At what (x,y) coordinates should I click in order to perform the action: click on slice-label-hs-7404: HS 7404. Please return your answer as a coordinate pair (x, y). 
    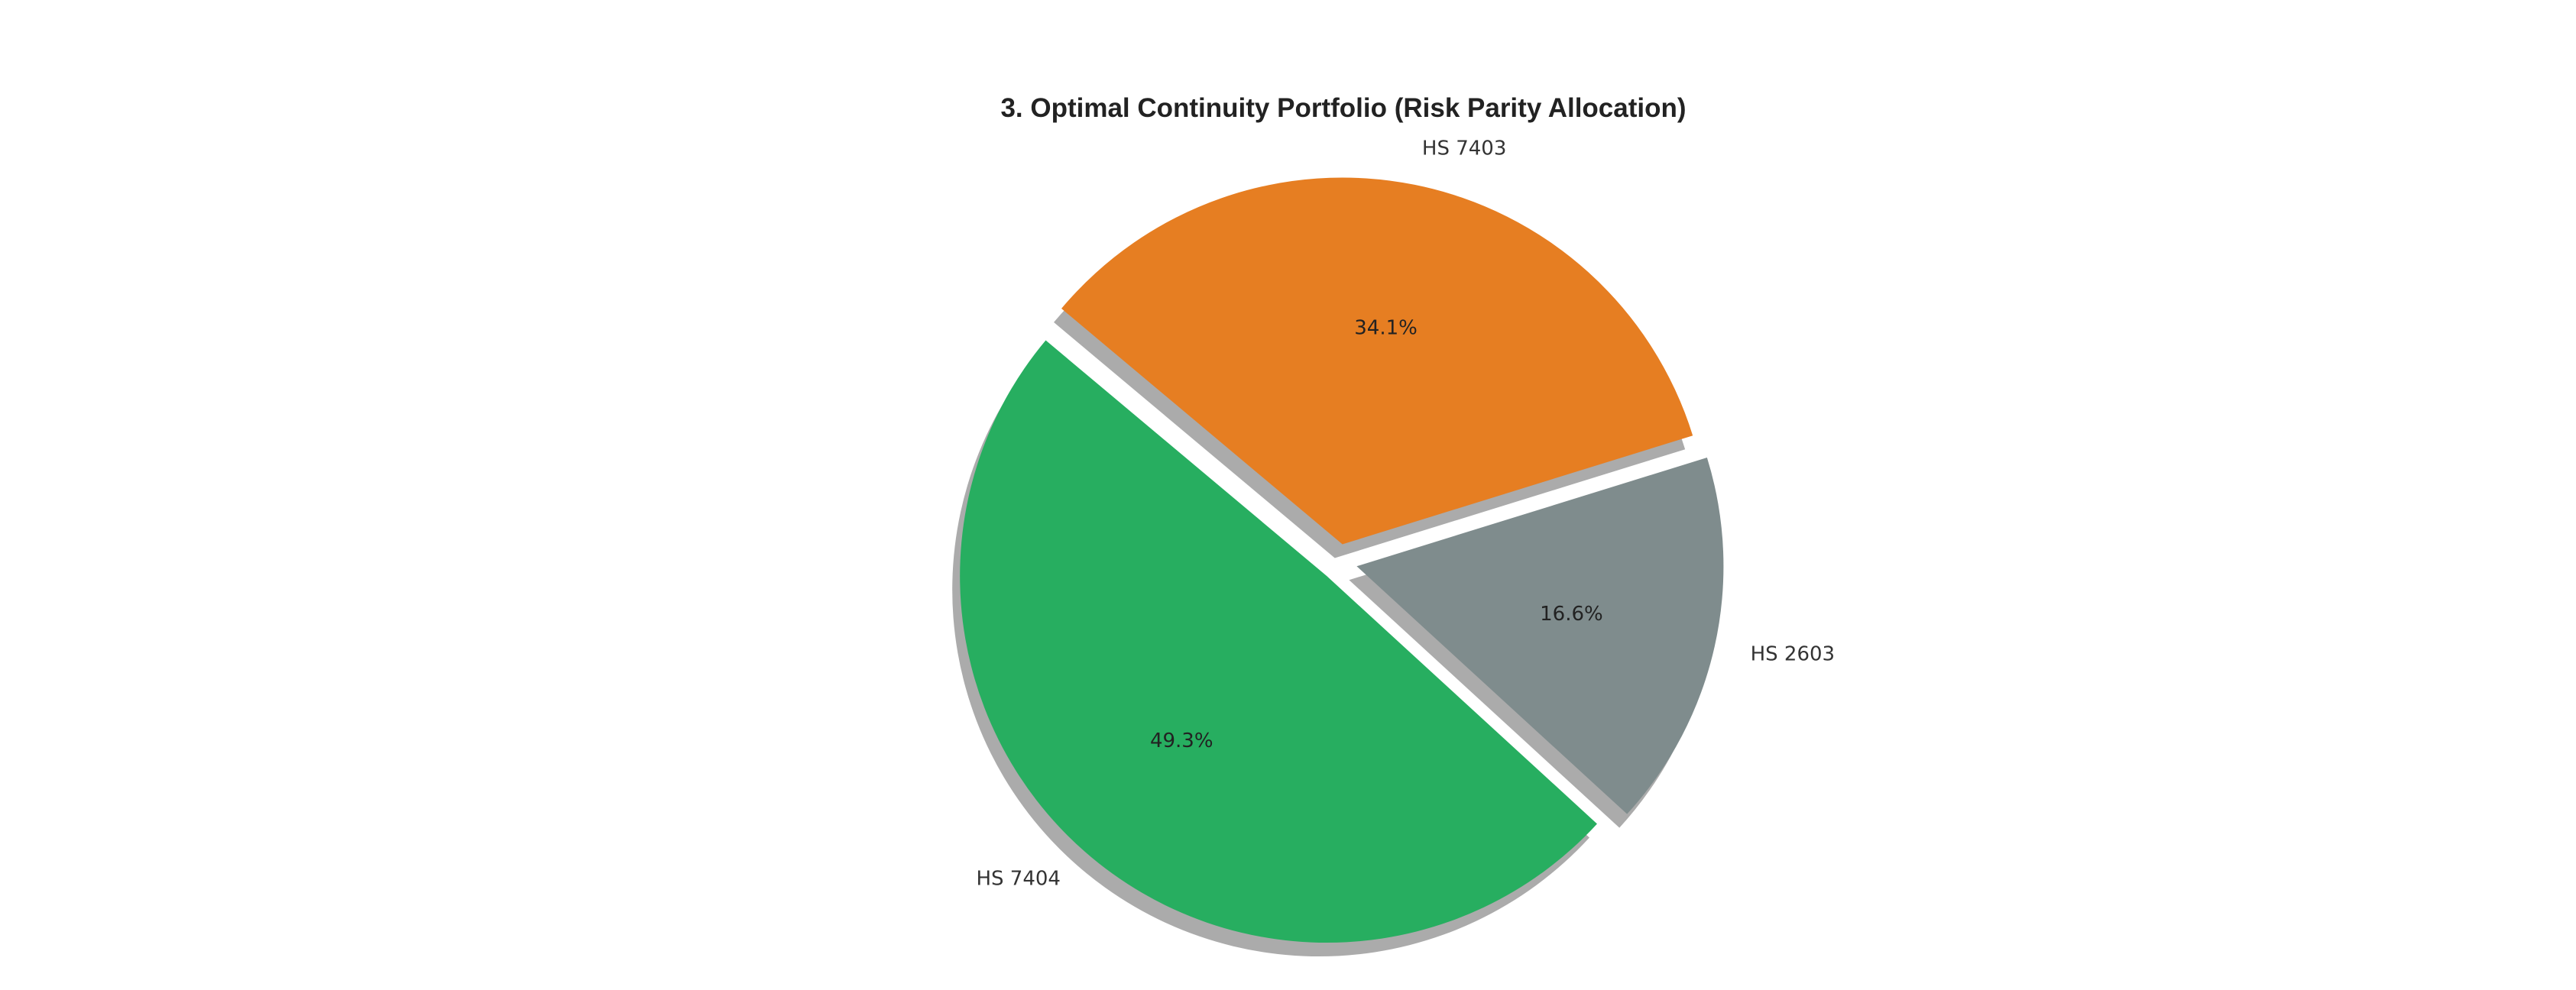
    Looking at the image, I should click on (1019, 878).